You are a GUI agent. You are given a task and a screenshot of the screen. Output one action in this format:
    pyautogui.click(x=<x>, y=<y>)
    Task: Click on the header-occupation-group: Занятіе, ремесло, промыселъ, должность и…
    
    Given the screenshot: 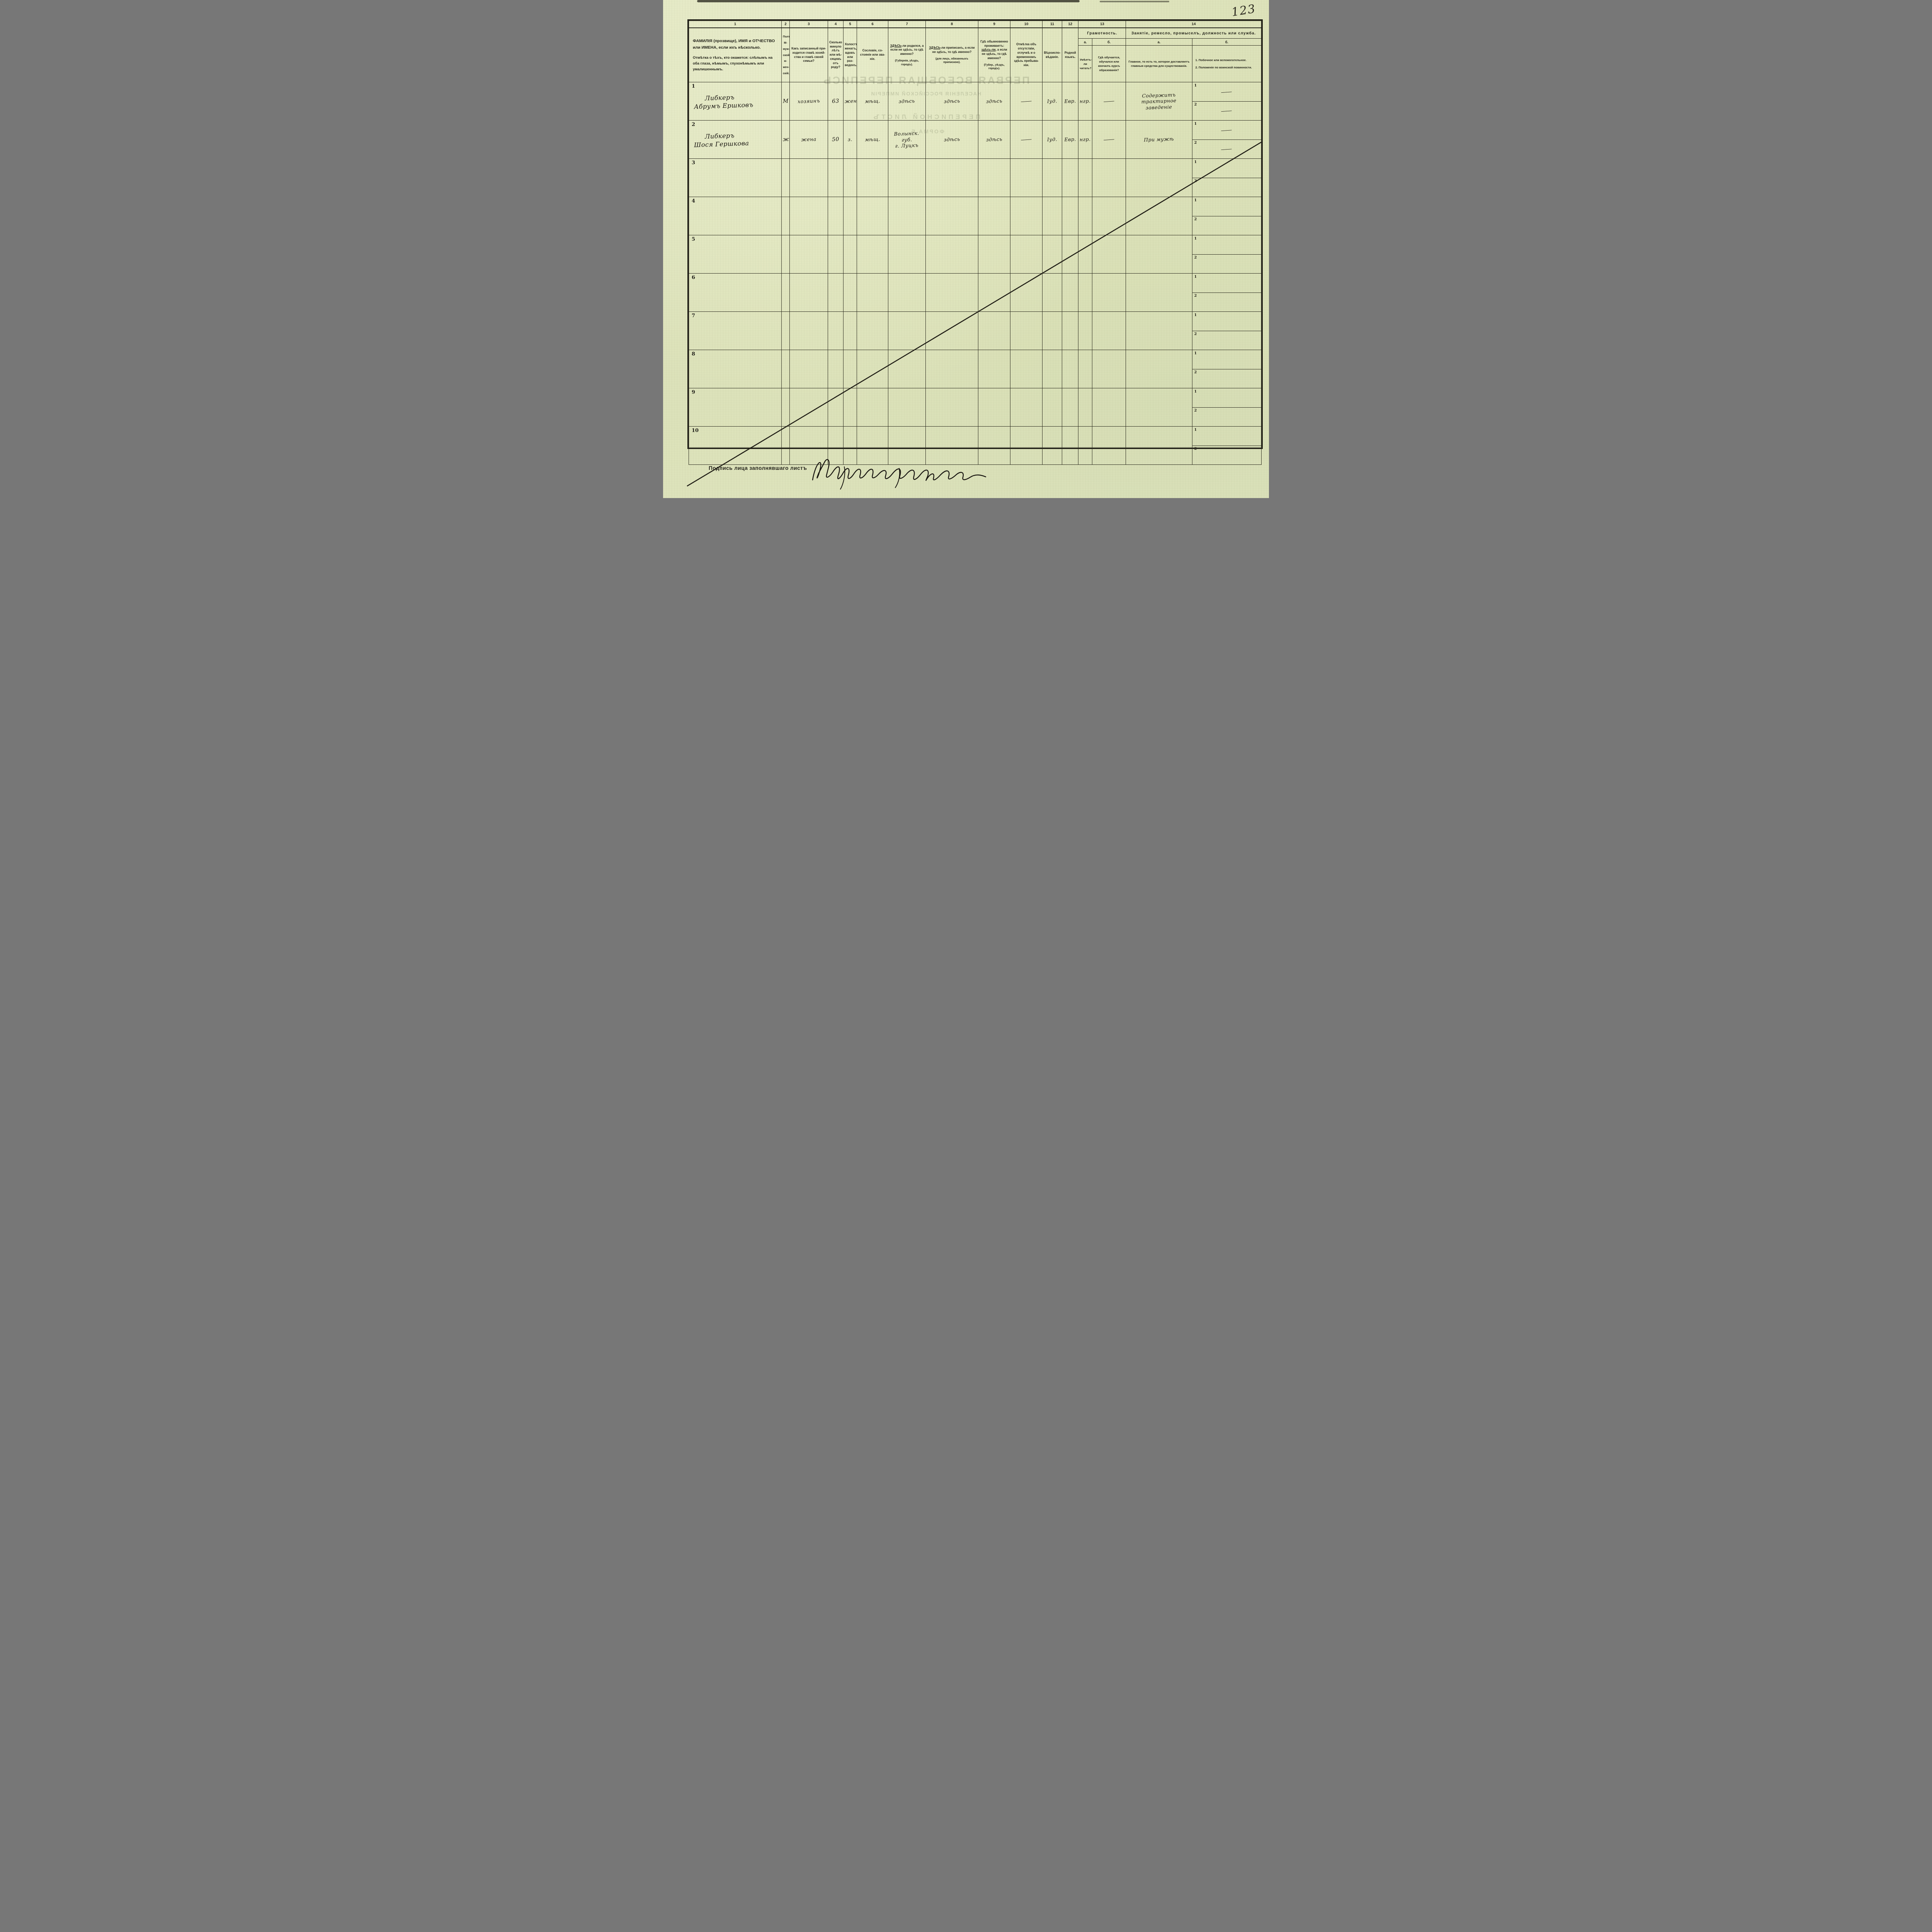 What is the action you would take?
    pyautogui.click(x=1194, y=33)
    